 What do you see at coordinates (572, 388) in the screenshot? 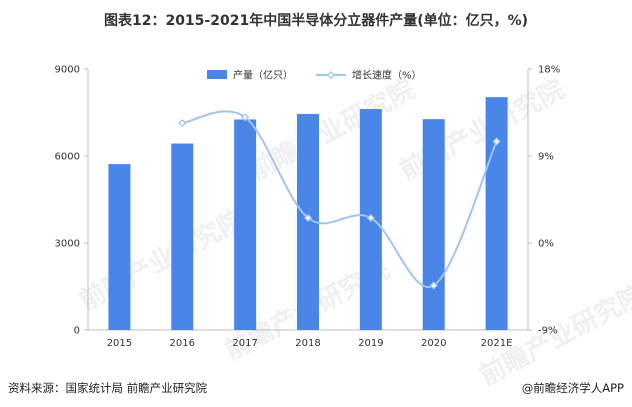
I see `brand-note: @前瞻经济学人APP` at bounding box center [572, 388].